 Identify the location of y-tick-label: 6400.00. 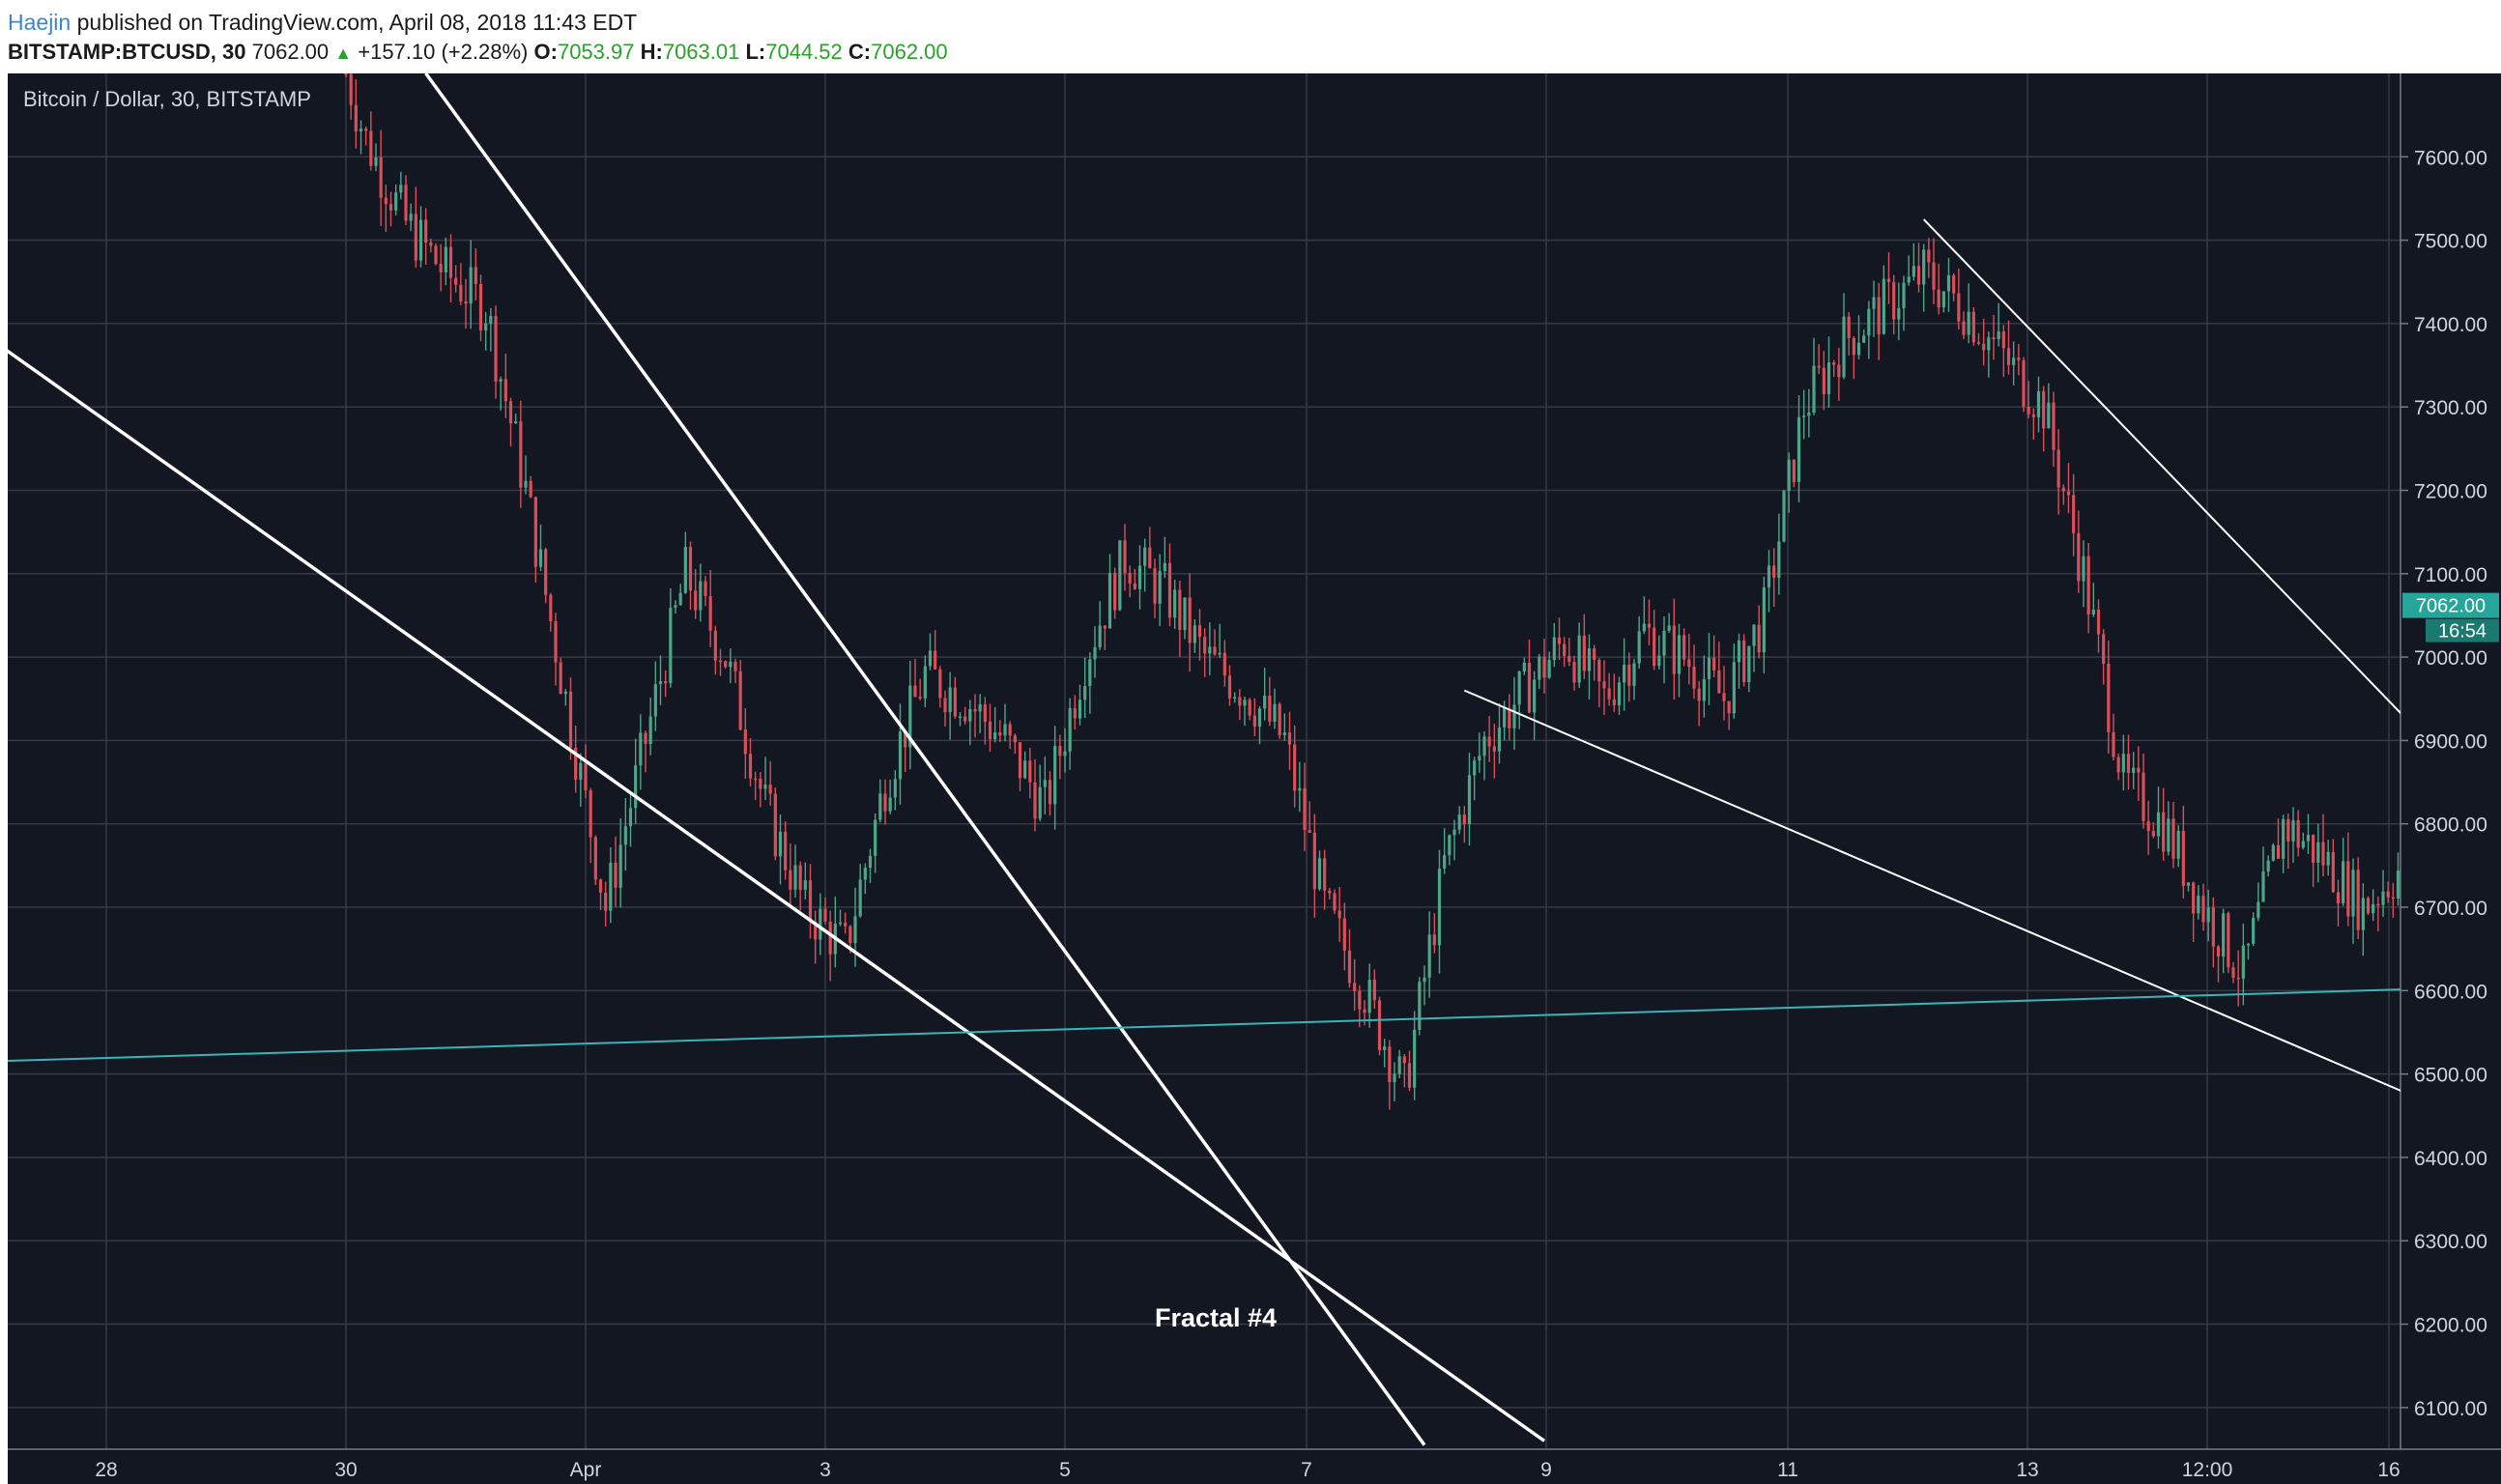
(2450, 1159).